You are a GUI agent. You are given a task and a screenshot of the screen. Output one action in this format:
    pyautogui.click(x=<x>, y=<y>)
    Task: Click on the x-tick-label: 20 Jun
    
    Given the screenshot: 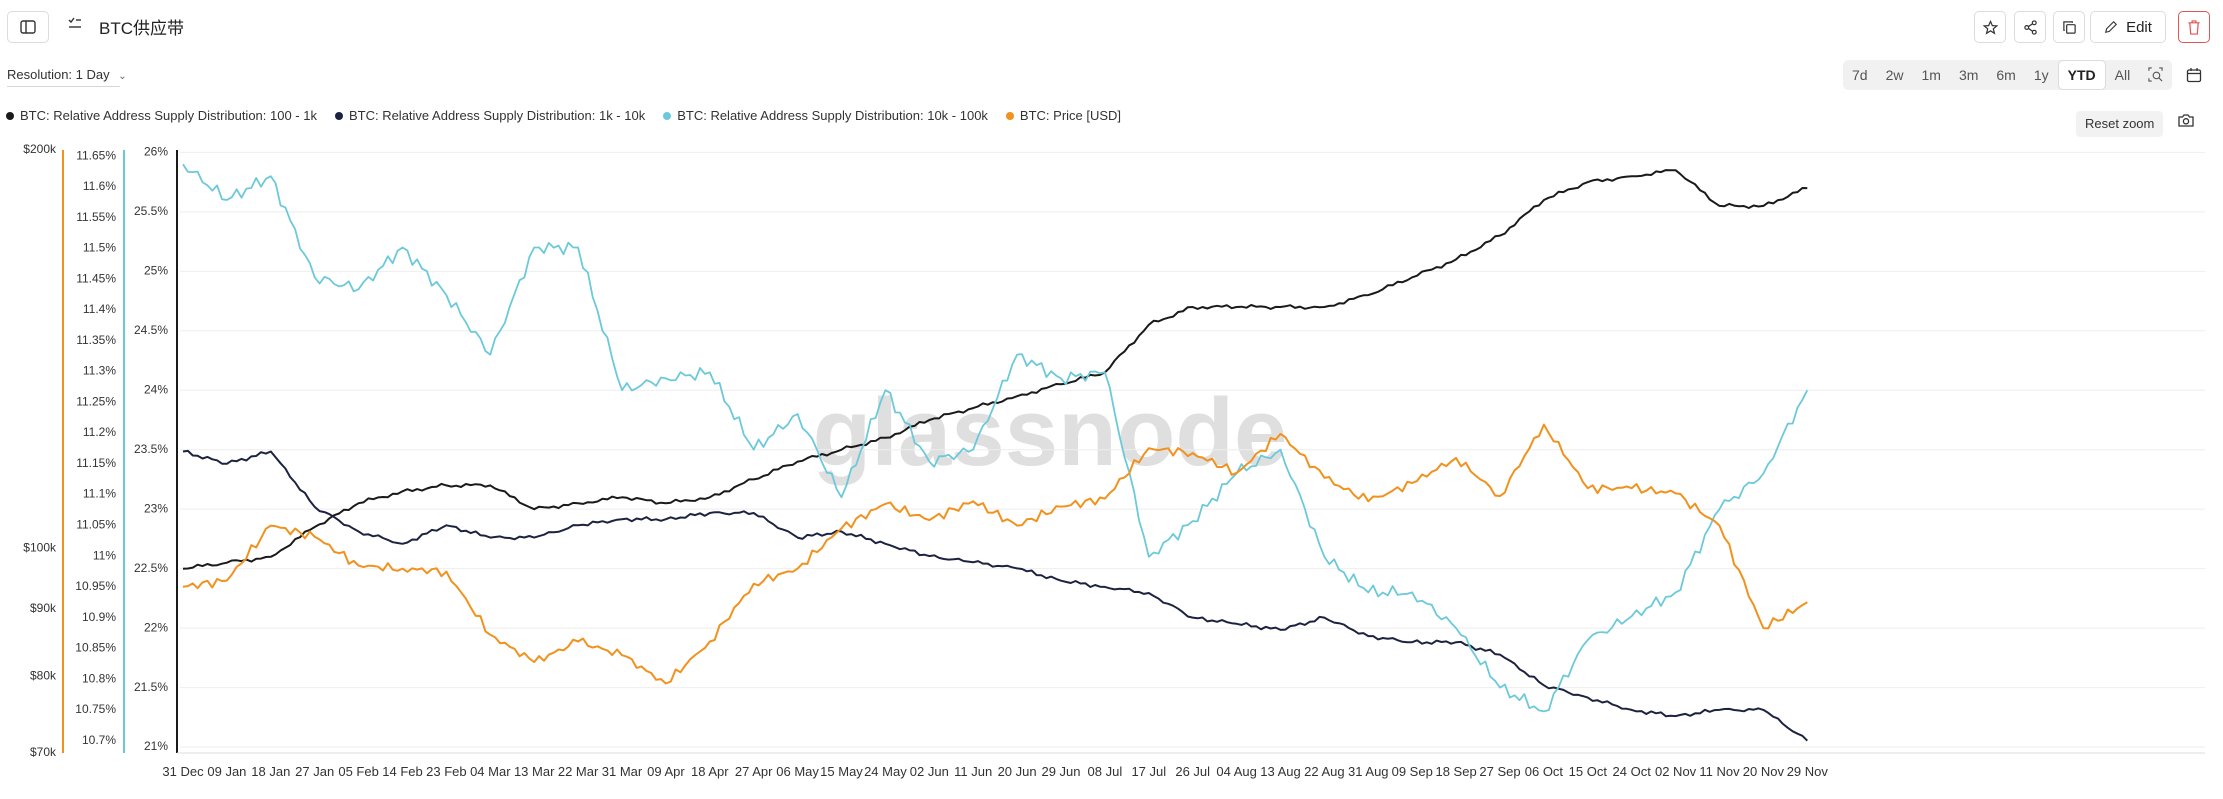 What is the action you would take?
    pyautogui.click(x=1017, y=771)
    